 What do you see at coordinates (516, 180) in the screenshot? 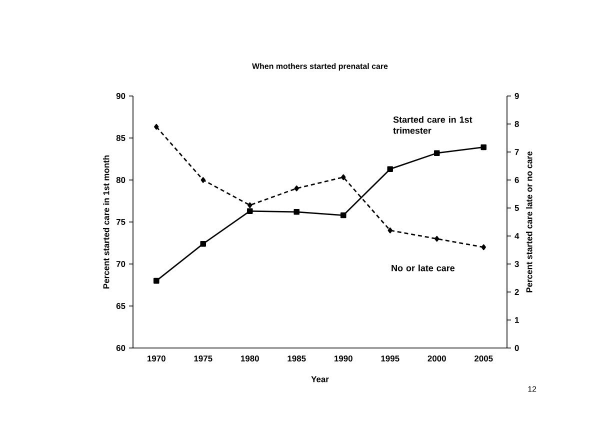
I see `y2-tick-label: 6` at bounding box center [516, 180].